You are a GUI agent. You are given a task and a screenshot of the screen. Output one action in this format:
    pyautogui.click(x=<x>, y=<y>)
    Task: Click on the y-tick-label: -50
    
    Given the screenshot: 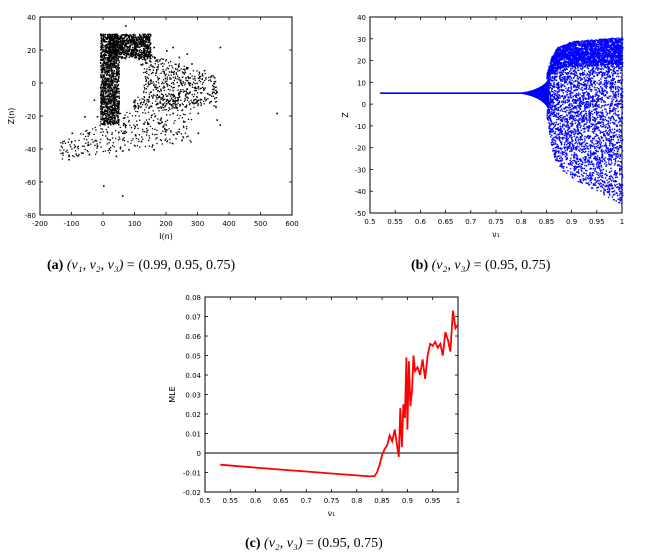 What is the action you would take?
    pyautogui.click(x=360, y=214)
    